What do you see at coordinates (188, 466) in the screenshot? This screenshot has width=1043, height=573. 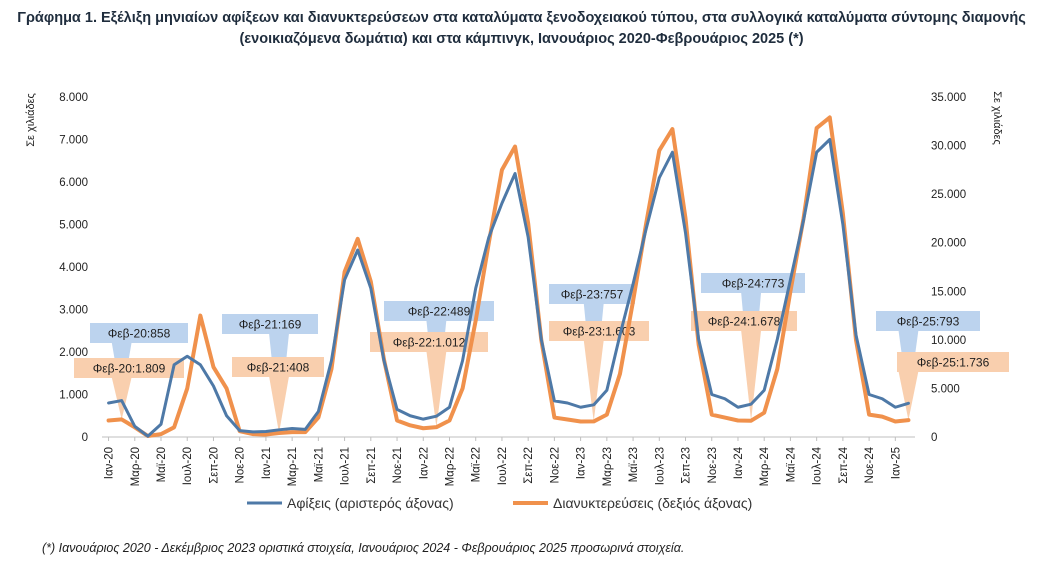 I see `x-tick-label: Ιουλ-20` at bounding box center [188, 466].